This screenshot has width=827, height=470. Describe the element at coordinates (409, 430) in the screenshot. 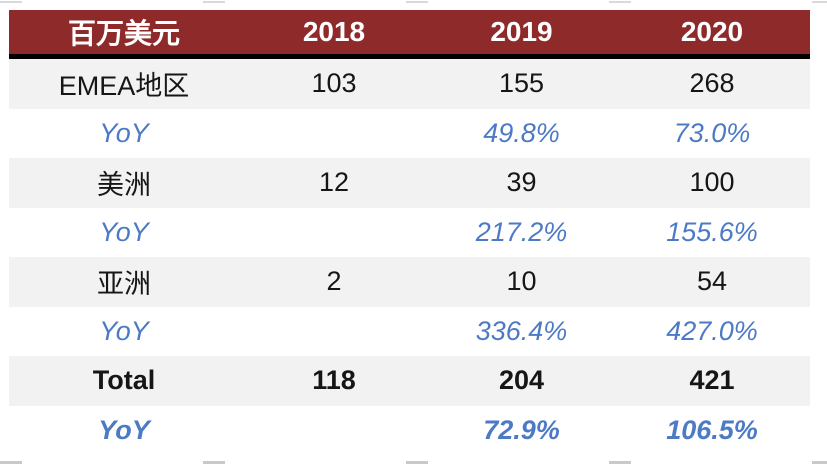

I see `table-row-total-yoy: YoY 72.9% 106.5%` at that location.